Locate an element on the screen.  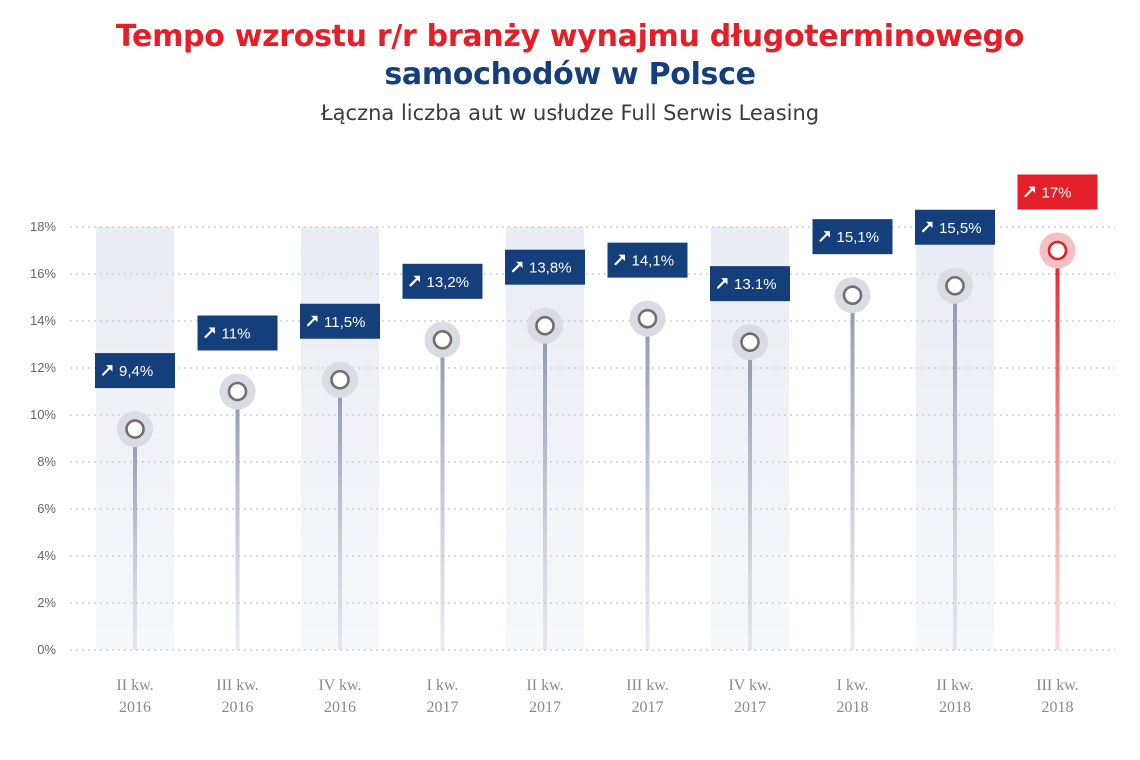
data-label-text: 13.1% is located at coordinates (755, 284).